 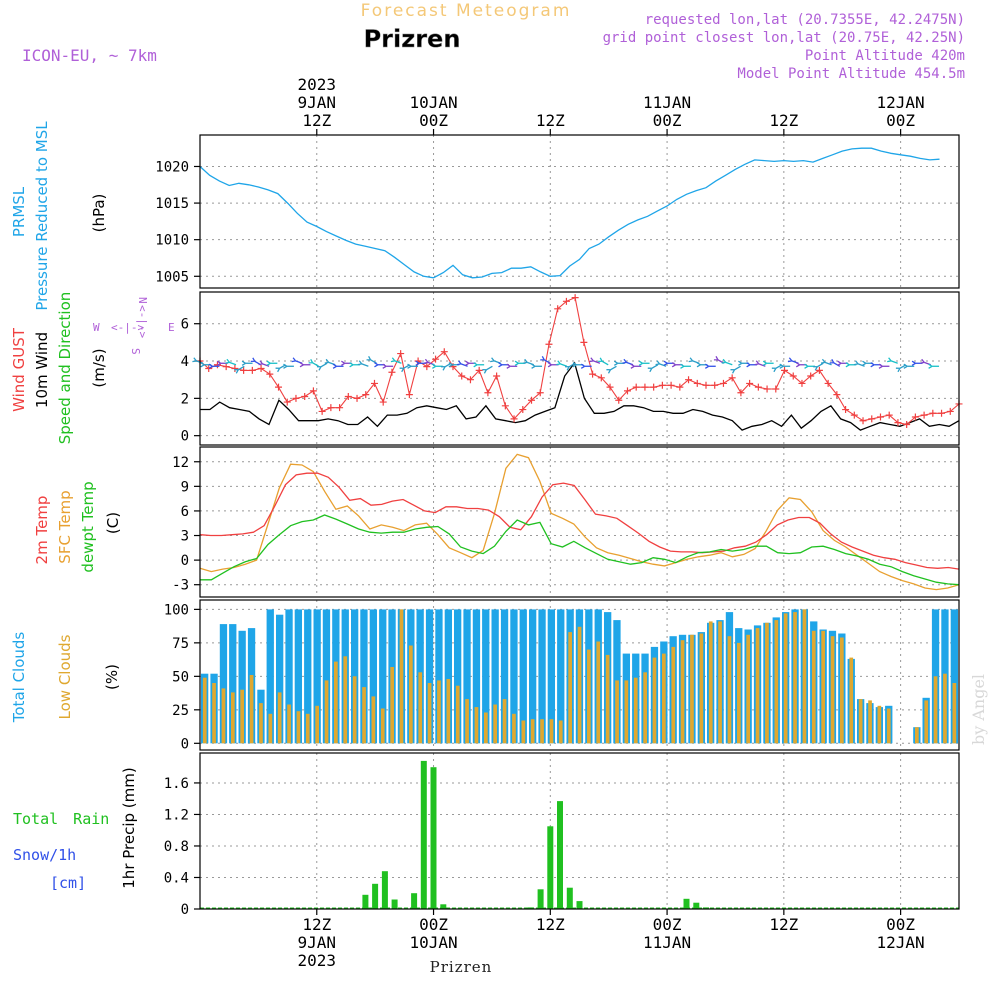 I want to click on precip-axis-titles: Total Rain Snow/1h [cm] 1hr Precip (mm), so click(x=75, y=829).